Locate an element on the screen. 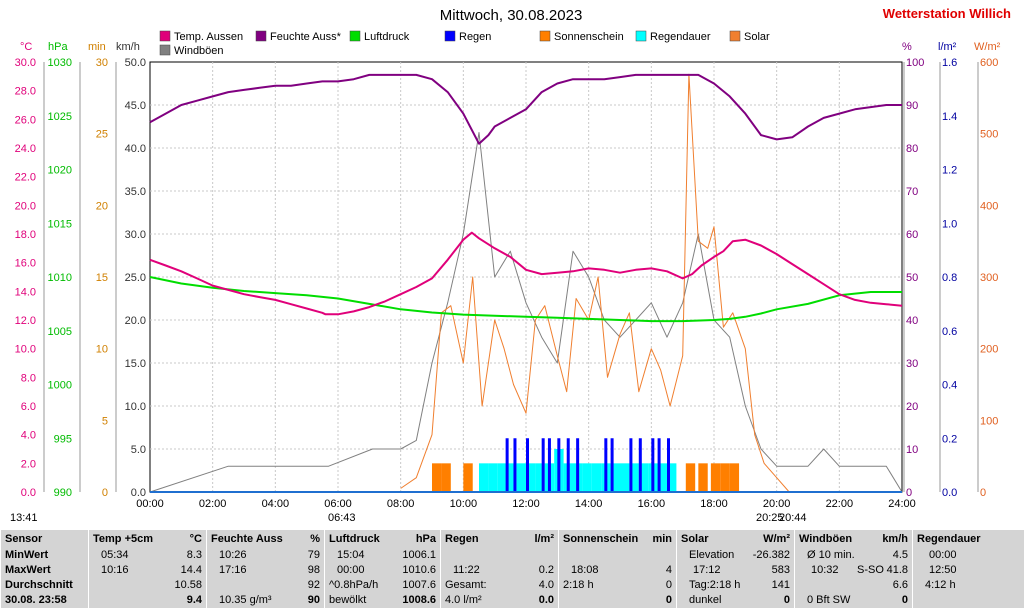 The height and width of the screenshot is (608, 1024). rain-tick-label: 1.2 is located at coordinates (949, 171).